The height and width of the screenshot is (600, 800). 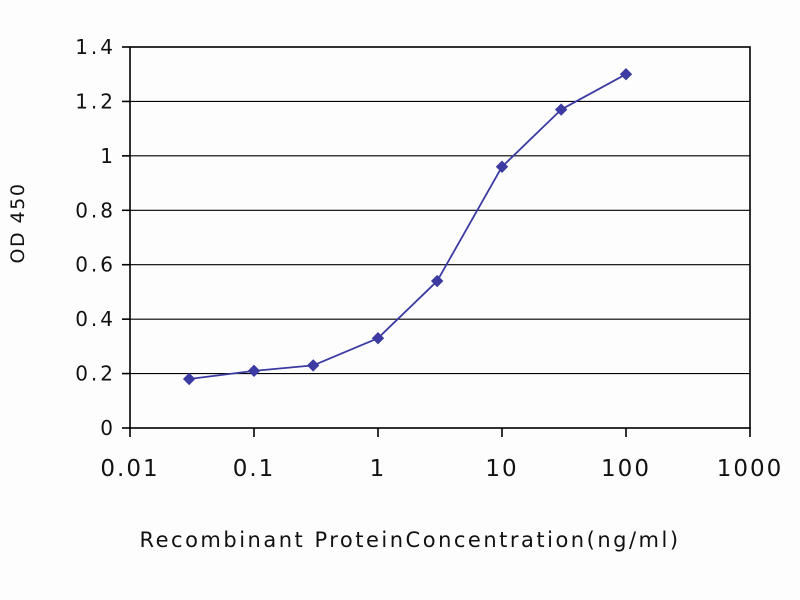 What do you see at coordinates (378, 469) in the screenshot?
I see `x-tick-label: 1` at bounding box center [378, 469].